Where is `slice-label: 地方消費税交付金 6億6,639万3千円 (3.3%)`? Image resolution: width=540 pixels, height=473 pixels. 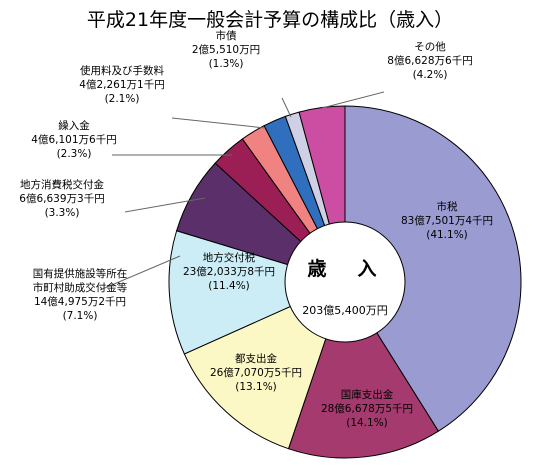 slice-label: 地方消費税交付金 6億6,639万3千円 (3.3%) is located at coordinates (61, 198).